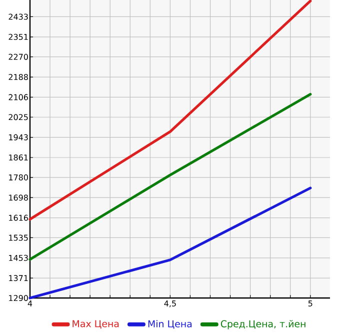  I want to click on legend-label: Сред.Цена, т.йен, so click(263, 325).